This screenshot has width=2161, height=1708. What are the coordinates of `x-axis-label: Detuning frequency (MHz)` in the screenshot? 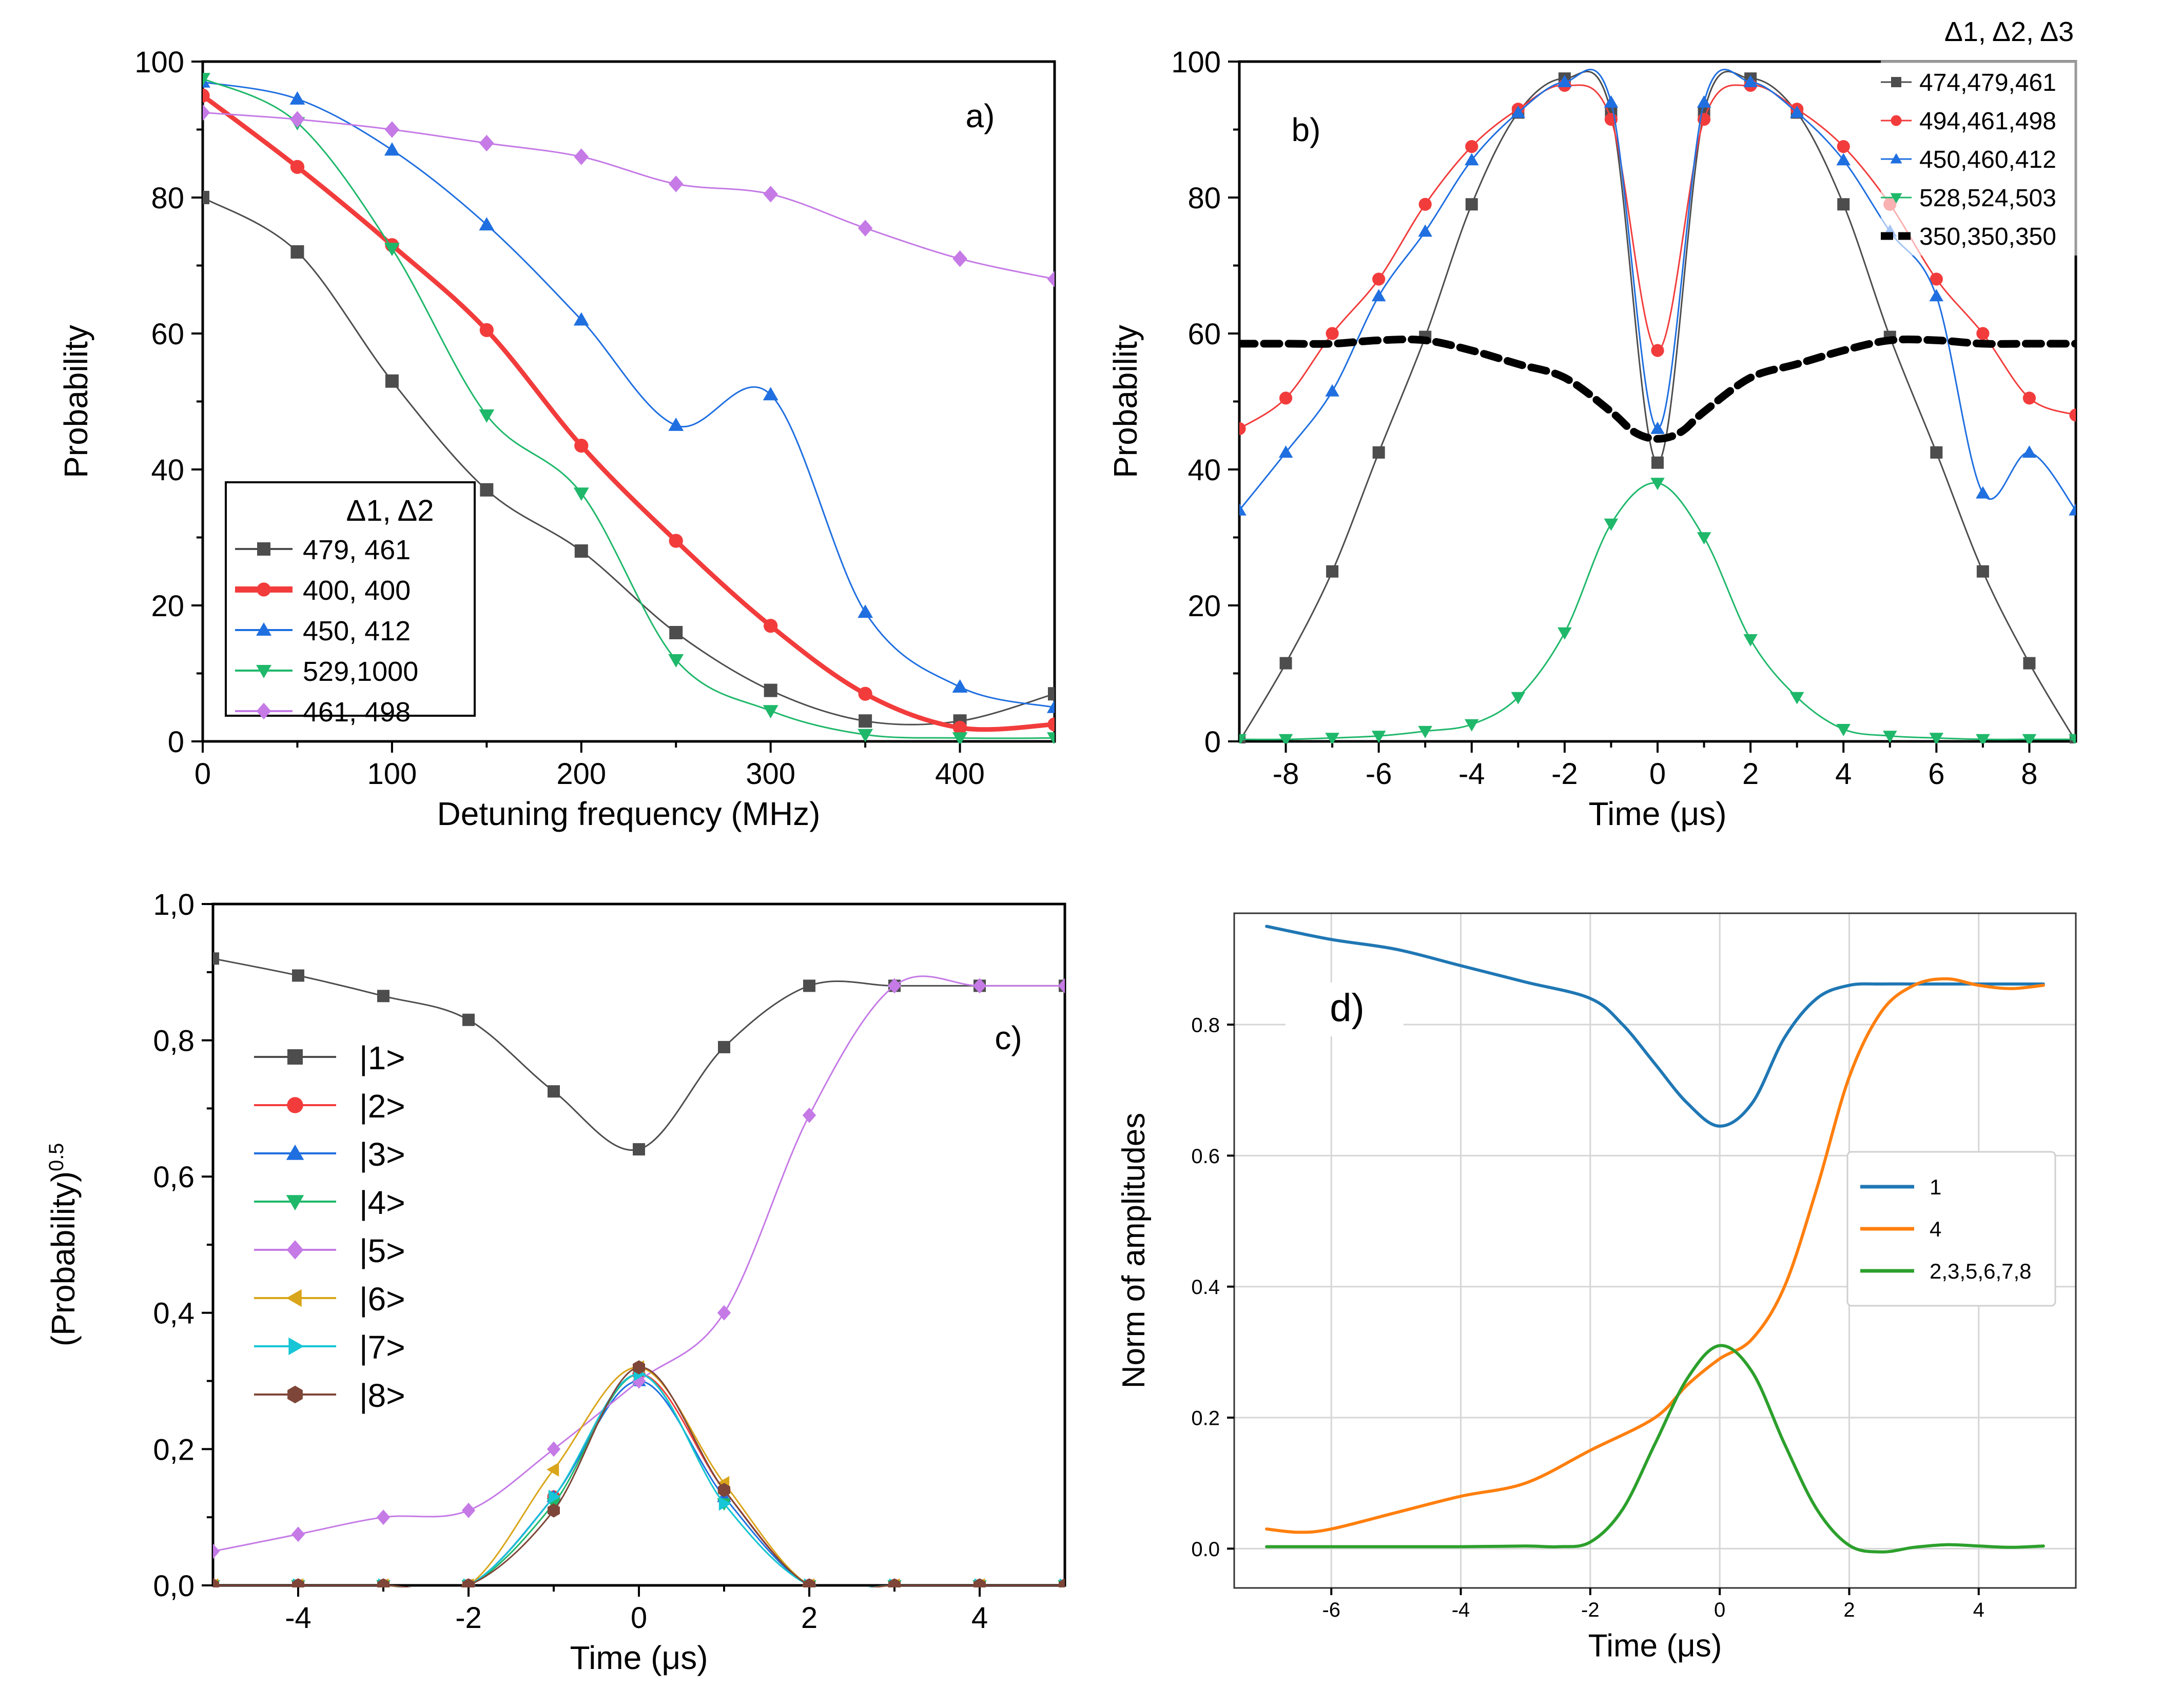 It's located at (629, 813).